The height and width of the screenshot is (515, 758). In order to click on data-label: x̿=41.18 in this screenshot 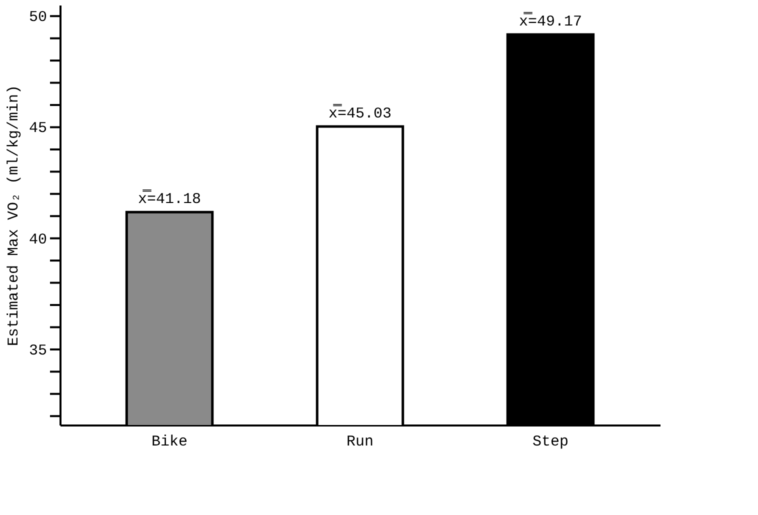, I will do `click(170, 198)`.